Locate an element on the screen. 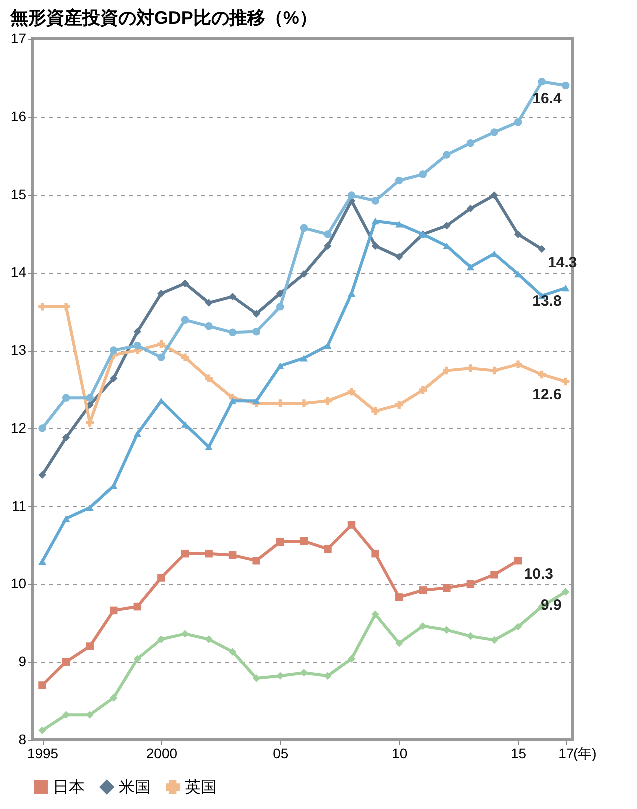 Image resolution: width=637 pixels, height=809 pixels. legend-label: 米国 is located at coordinates (135, 787).